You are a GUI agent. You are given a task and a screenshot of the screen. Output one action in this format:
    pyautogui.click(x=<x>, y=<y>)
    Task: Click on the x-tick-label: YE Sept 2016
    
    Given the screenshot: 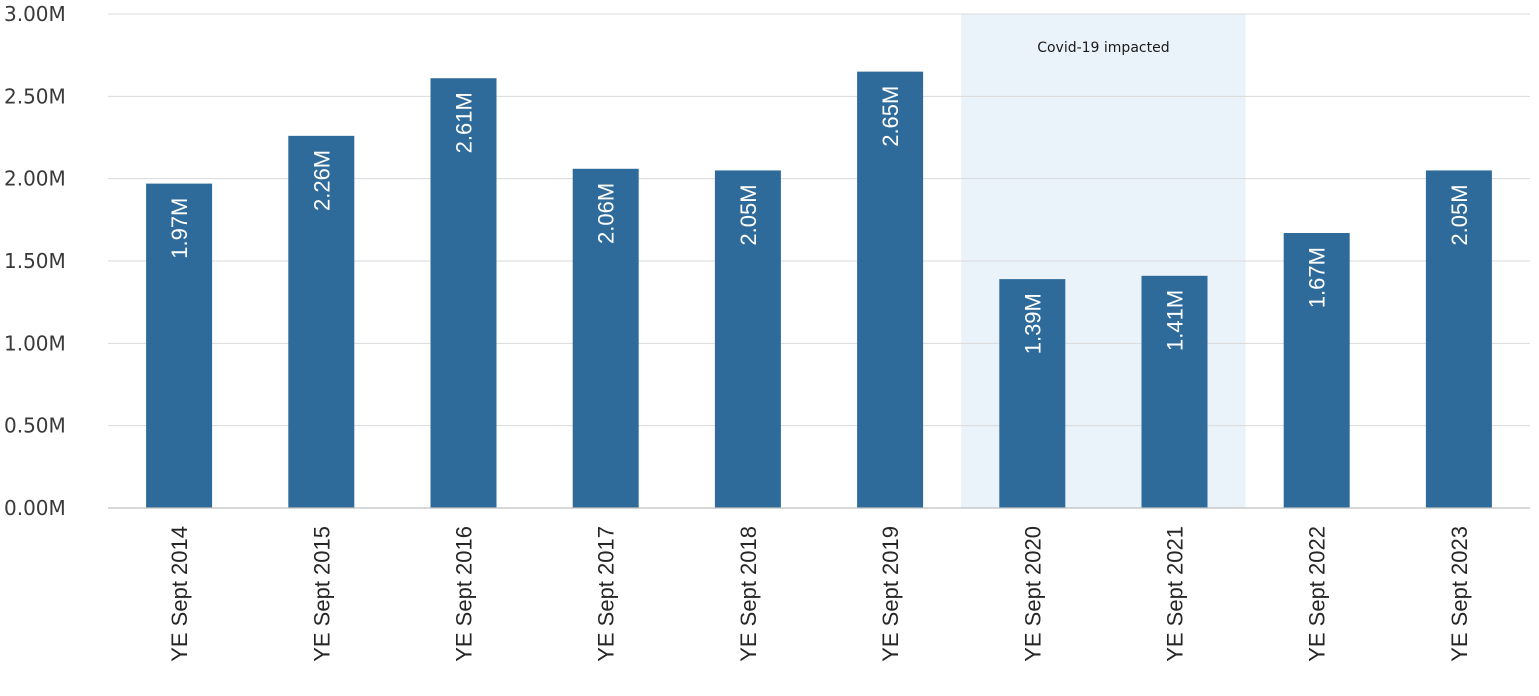 What is the action you would take?
    pyautogui.click(x=464, y=594)
    